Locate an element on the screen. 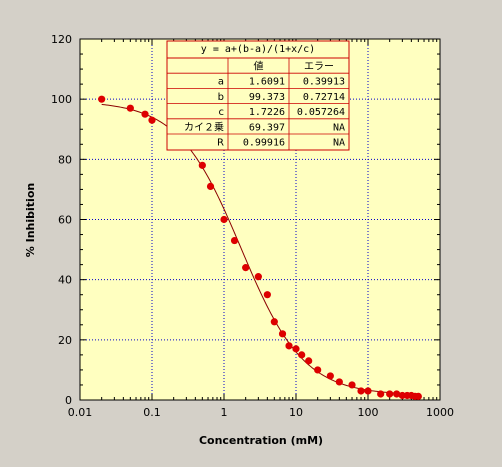  x-tick-labels: 0.01 0.1 1 10 100 1000 is located at coordinates (261, 412).